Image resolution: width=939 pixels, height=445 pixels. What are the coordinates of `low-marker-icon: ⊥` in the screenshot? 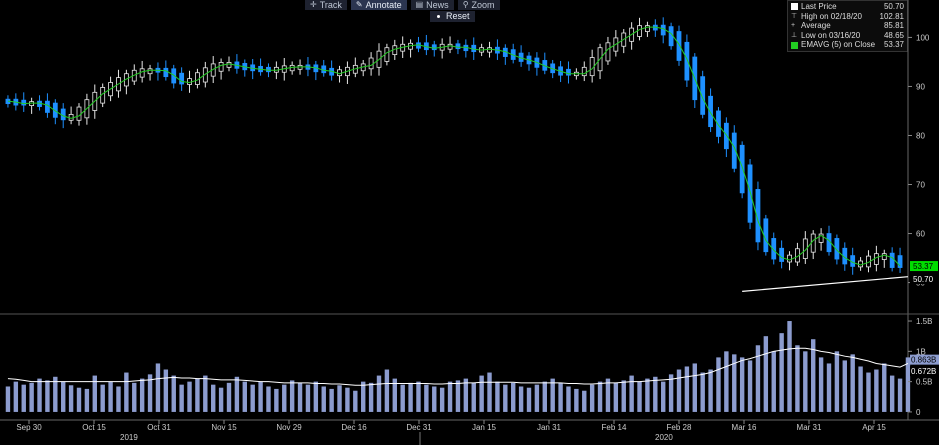 It's located at (794, 36).